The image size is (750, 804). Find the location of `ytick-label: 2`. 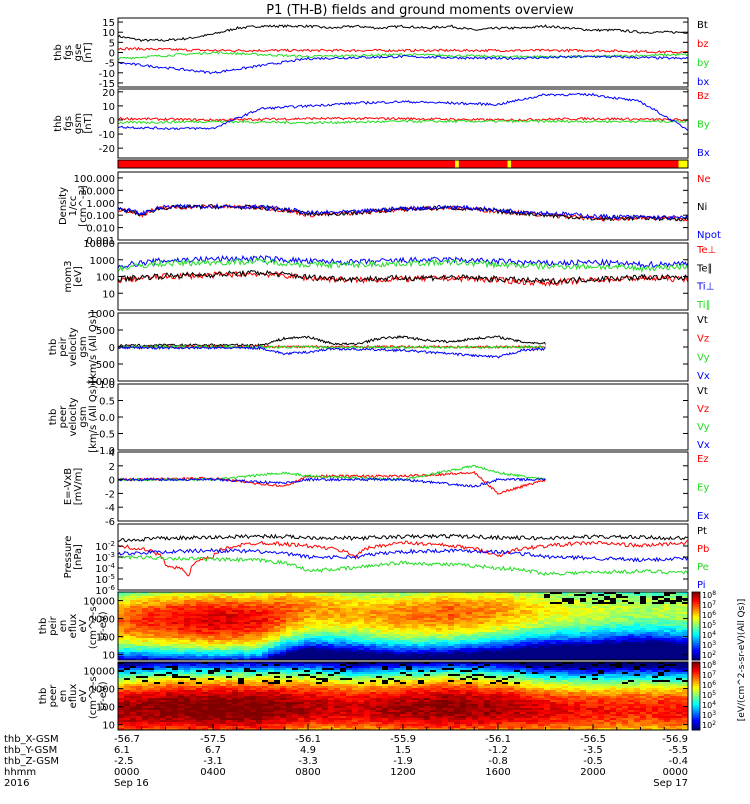

ytick-label: 2 is located at coordinates (112, 467).